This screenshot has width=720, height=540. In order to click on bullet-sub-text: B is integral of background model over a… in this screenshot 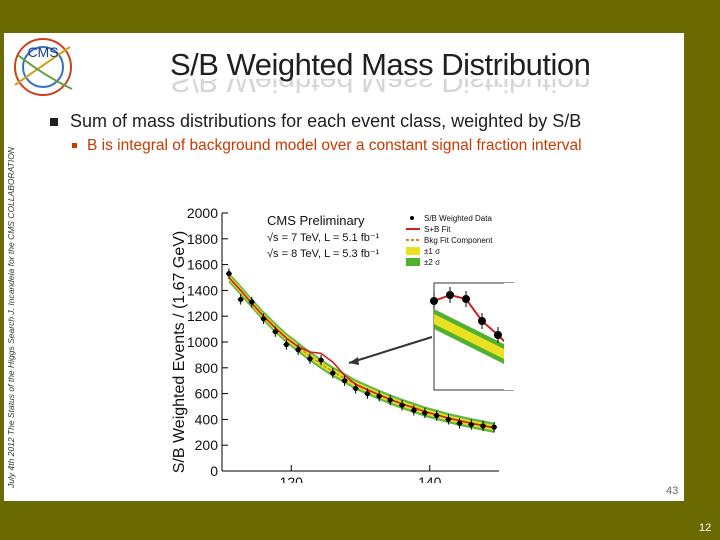, I will do `click(334, 145)`.